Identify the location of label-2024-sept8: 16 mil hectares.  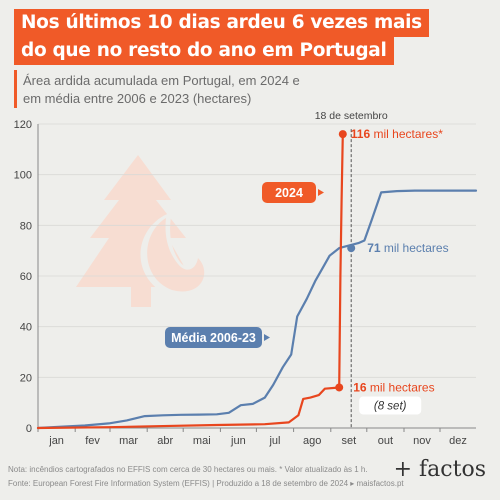
(393, 387).